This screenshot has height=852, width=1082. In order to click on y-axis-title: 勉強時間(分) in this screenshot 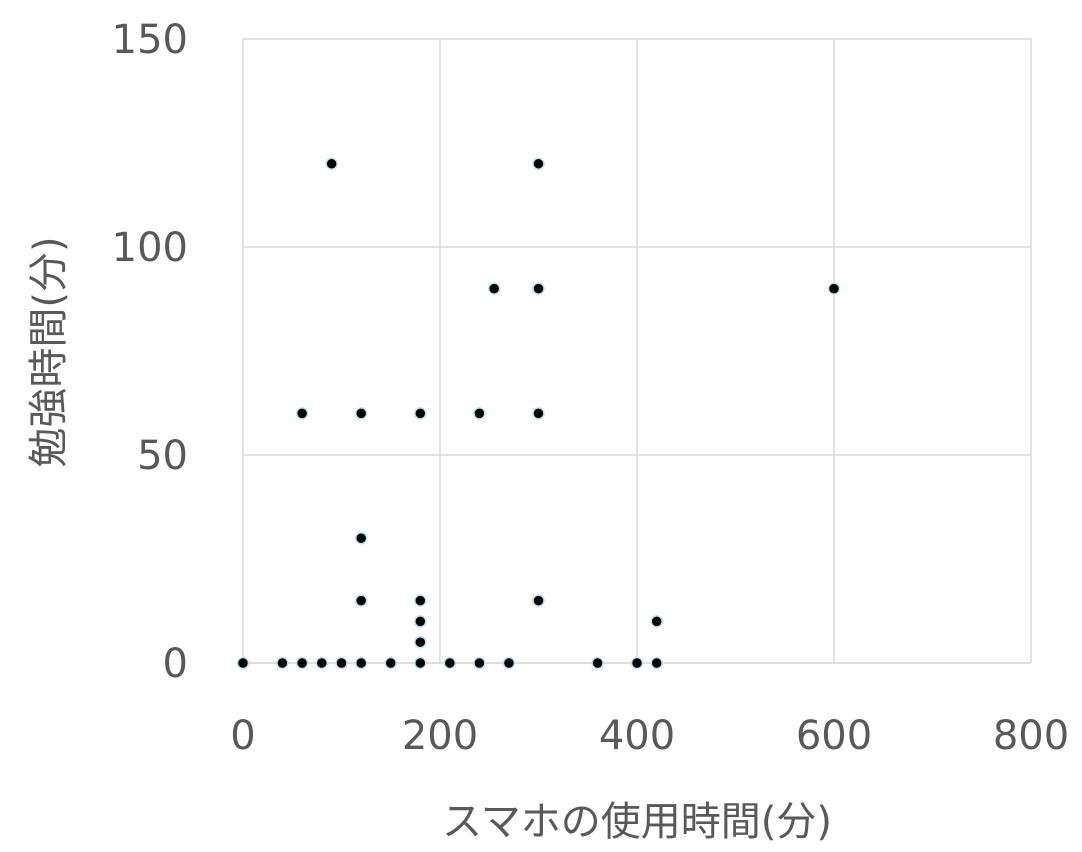, I will do `click(49, 351)`.